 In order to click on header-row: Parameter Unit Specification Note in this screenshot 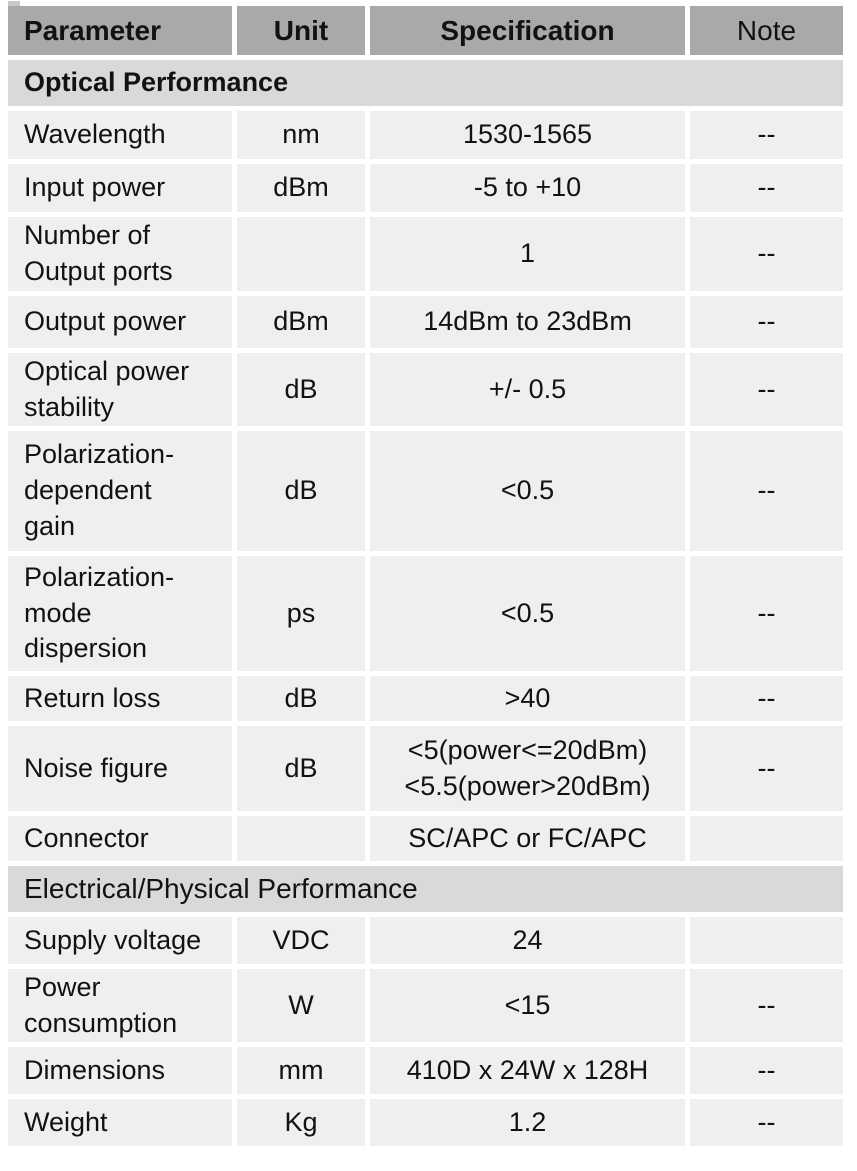, I will do `click(425, 30)`.